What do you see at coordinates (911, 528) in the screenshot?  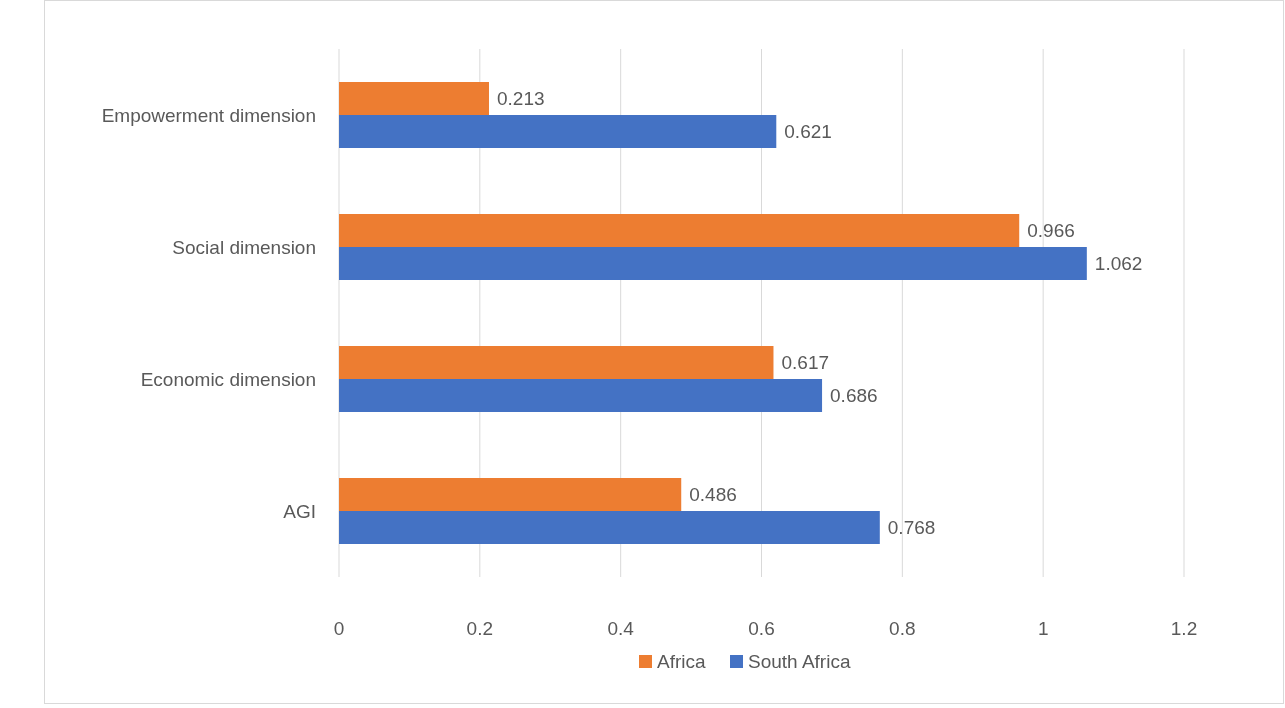 I see `data-label: 0.768` at bounding box center [911, 528].